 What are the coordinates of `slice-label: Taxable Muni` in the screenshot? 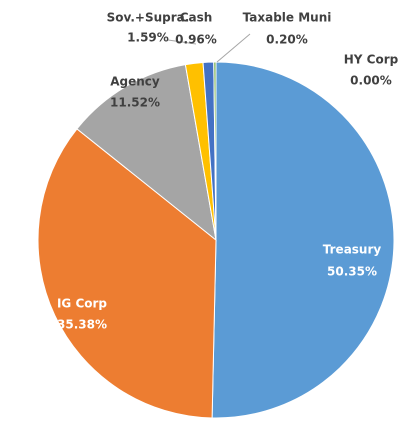 It's located at (287, 18).